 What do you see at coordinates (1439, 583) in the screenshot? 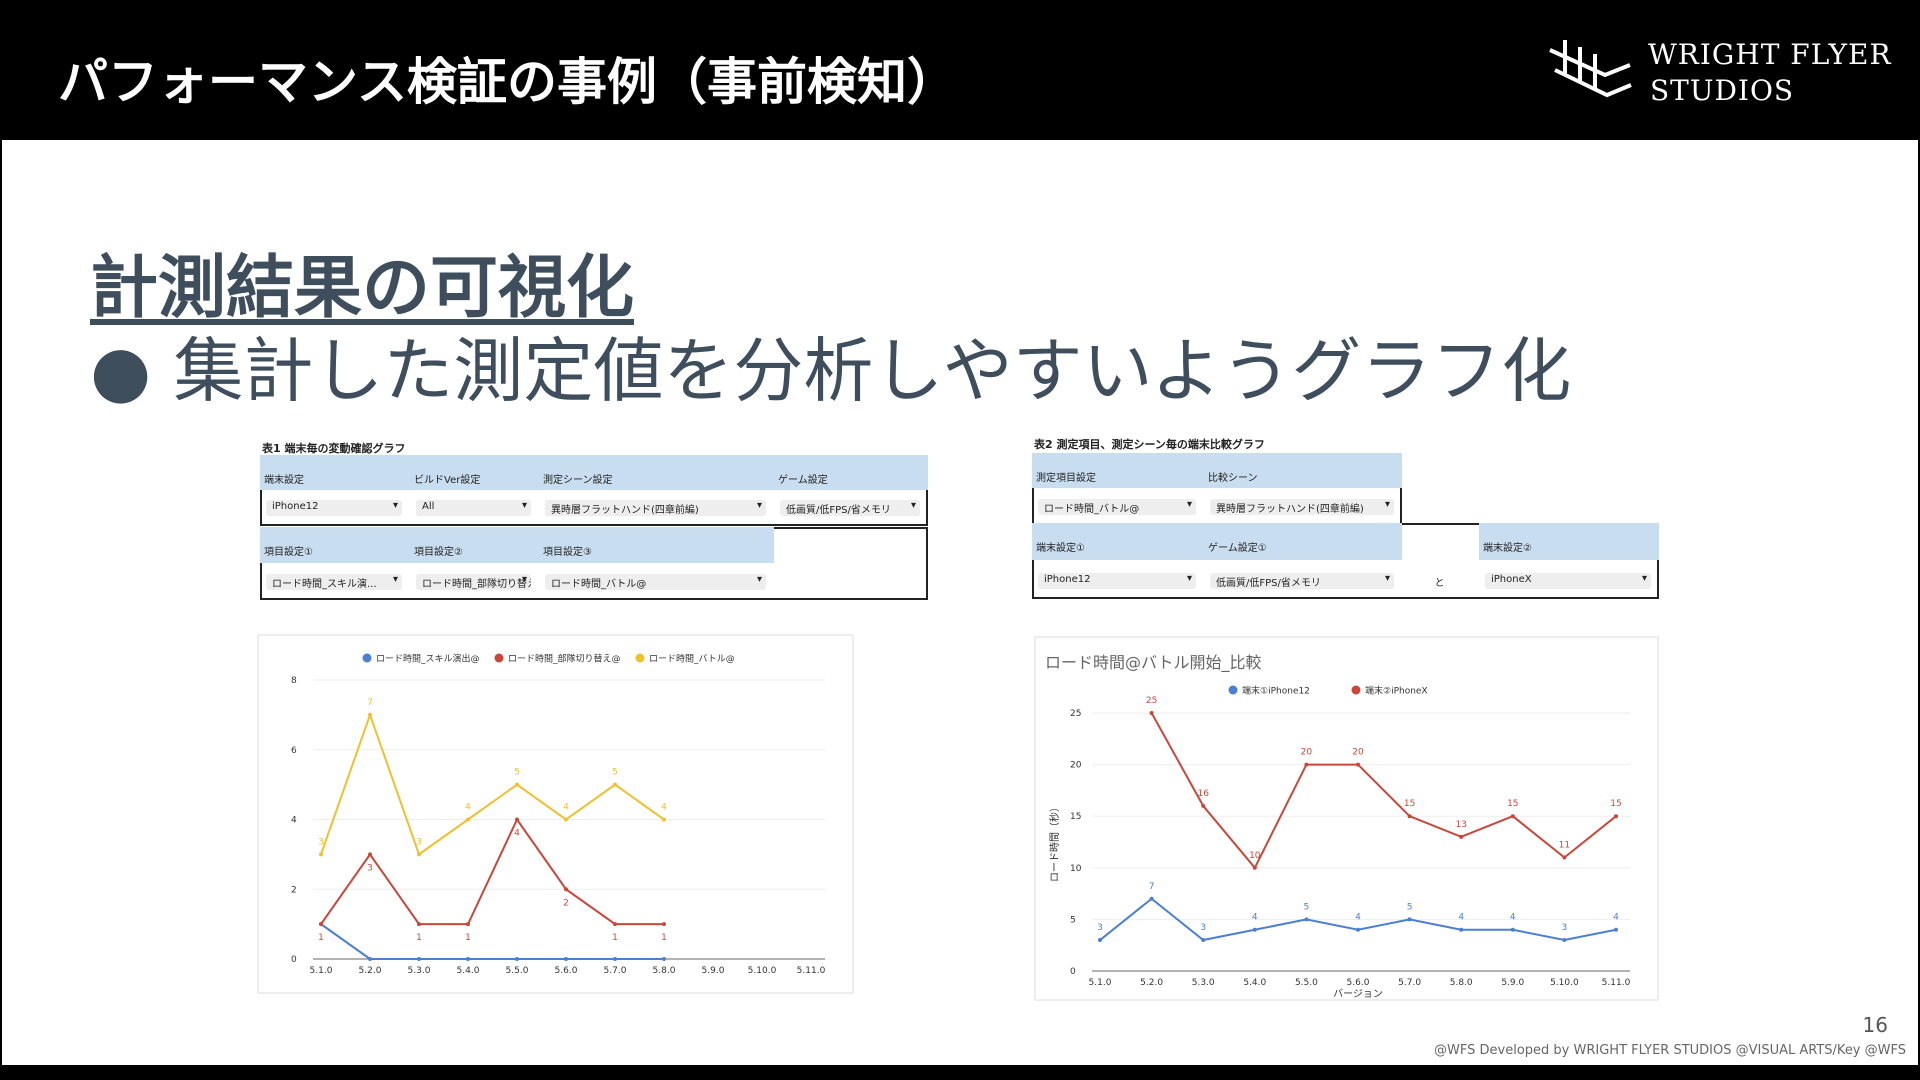
I see `dropdown: と` at bounding box center [1439, 583].